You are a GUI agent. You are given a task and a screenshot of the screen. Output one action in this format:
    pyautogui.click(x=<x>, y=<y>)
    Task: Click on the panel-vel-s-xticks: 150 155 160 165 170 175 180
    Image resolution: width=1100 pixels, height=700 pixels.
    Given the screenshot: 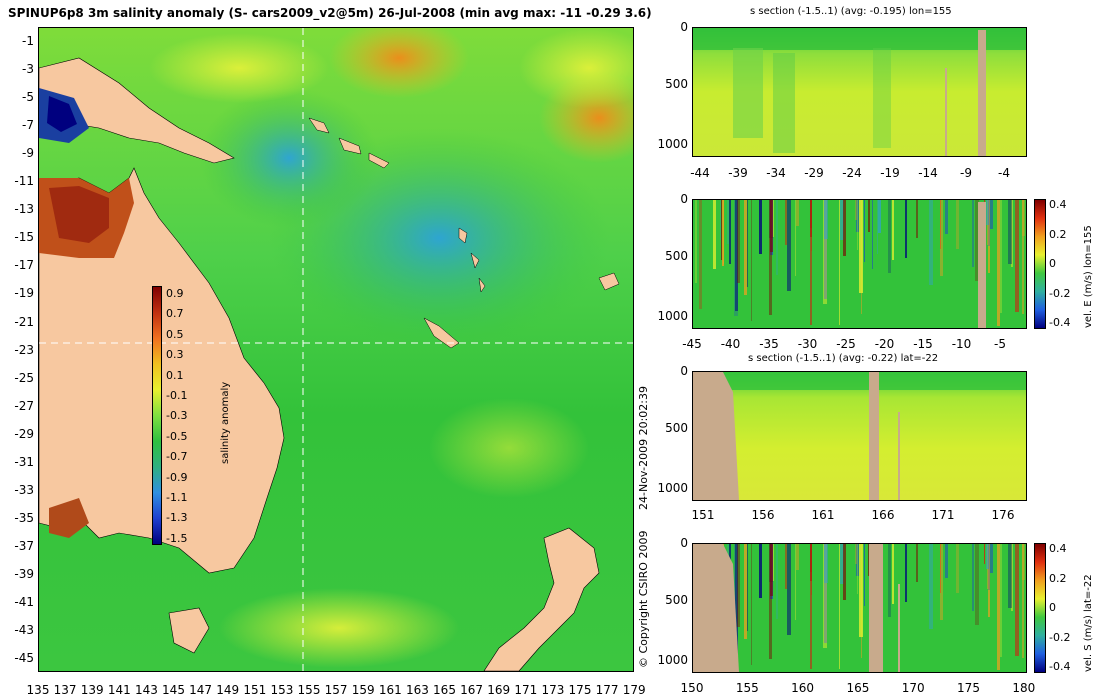 What is the action you would take?
    pyautogui.click(x=858, y=688)
    